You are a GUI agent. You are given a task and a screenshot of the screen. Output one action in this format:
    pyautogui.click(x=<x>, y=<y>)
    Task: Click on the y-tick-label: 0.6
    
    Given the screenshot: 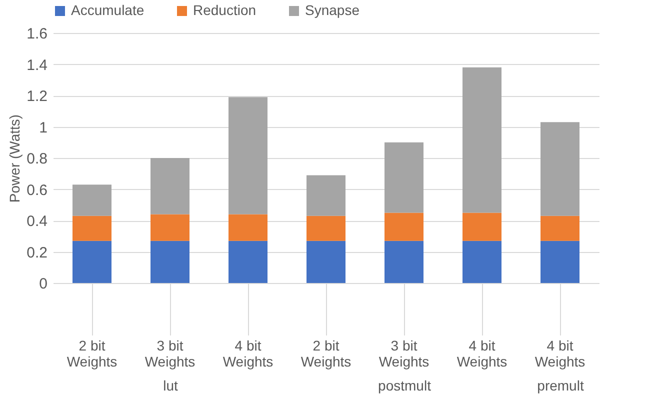 What is the action you would take?
    pyautogui.click(x=37, y=190)
    